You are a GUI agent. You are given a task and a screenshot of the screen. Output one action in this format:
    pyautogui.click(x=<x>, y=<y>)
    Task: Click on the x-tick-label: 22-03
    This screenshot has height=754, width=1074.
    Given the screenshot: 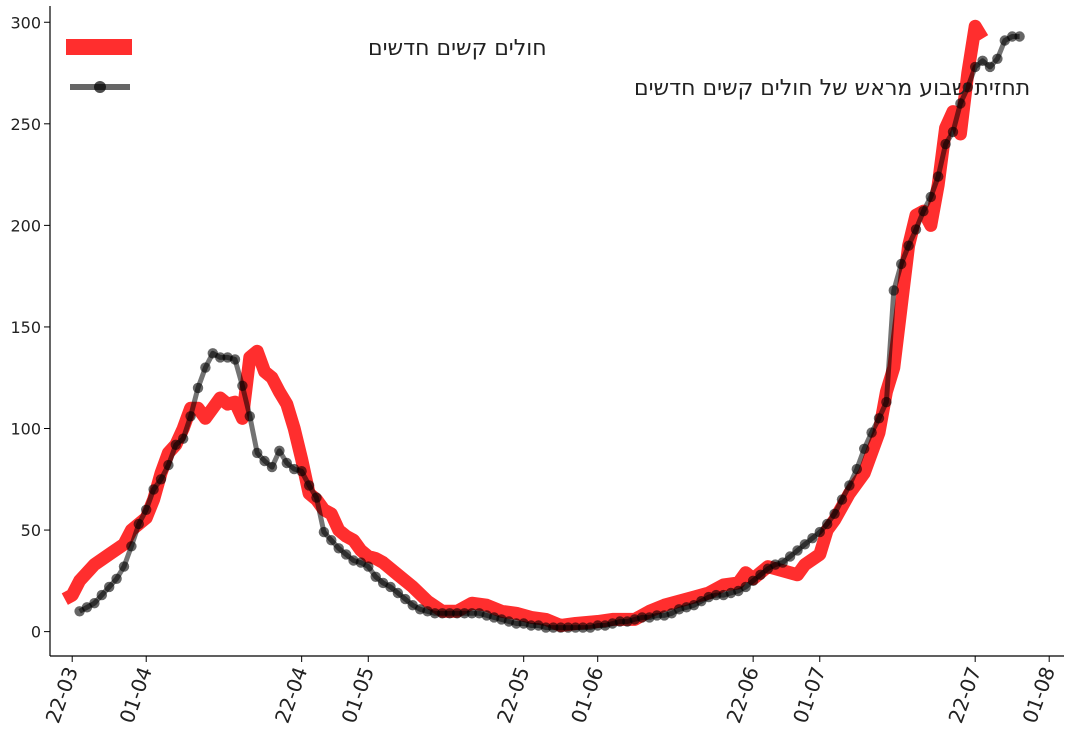 What is the action you would take?
    pyautogui.click(x=61, y=695)
    